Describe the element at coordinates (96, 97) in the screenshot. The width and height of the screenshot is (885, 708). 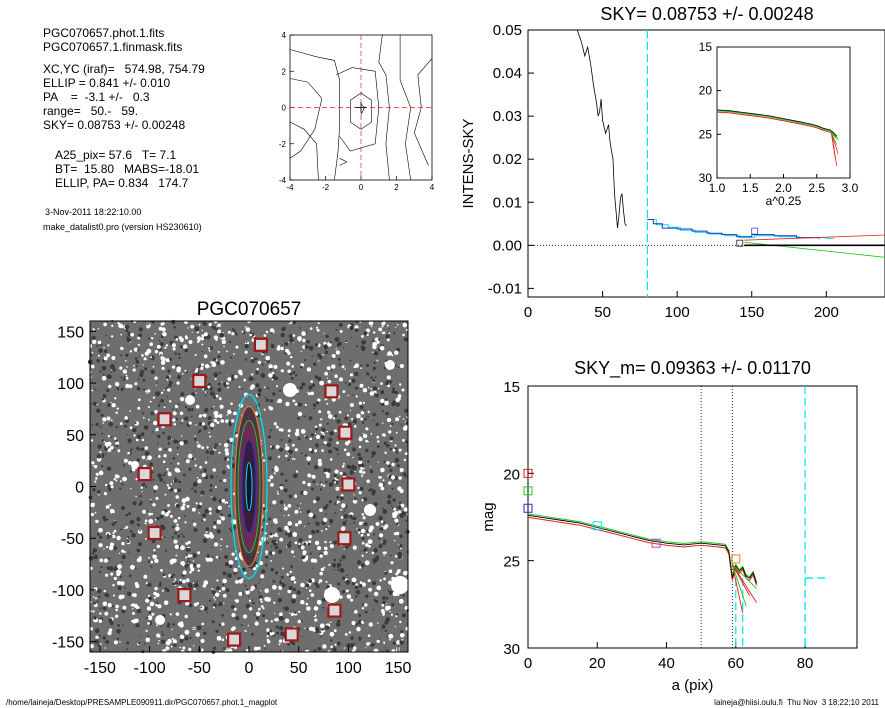
I see `info-line: PA = -3.1 +/- 0.3` at that location.